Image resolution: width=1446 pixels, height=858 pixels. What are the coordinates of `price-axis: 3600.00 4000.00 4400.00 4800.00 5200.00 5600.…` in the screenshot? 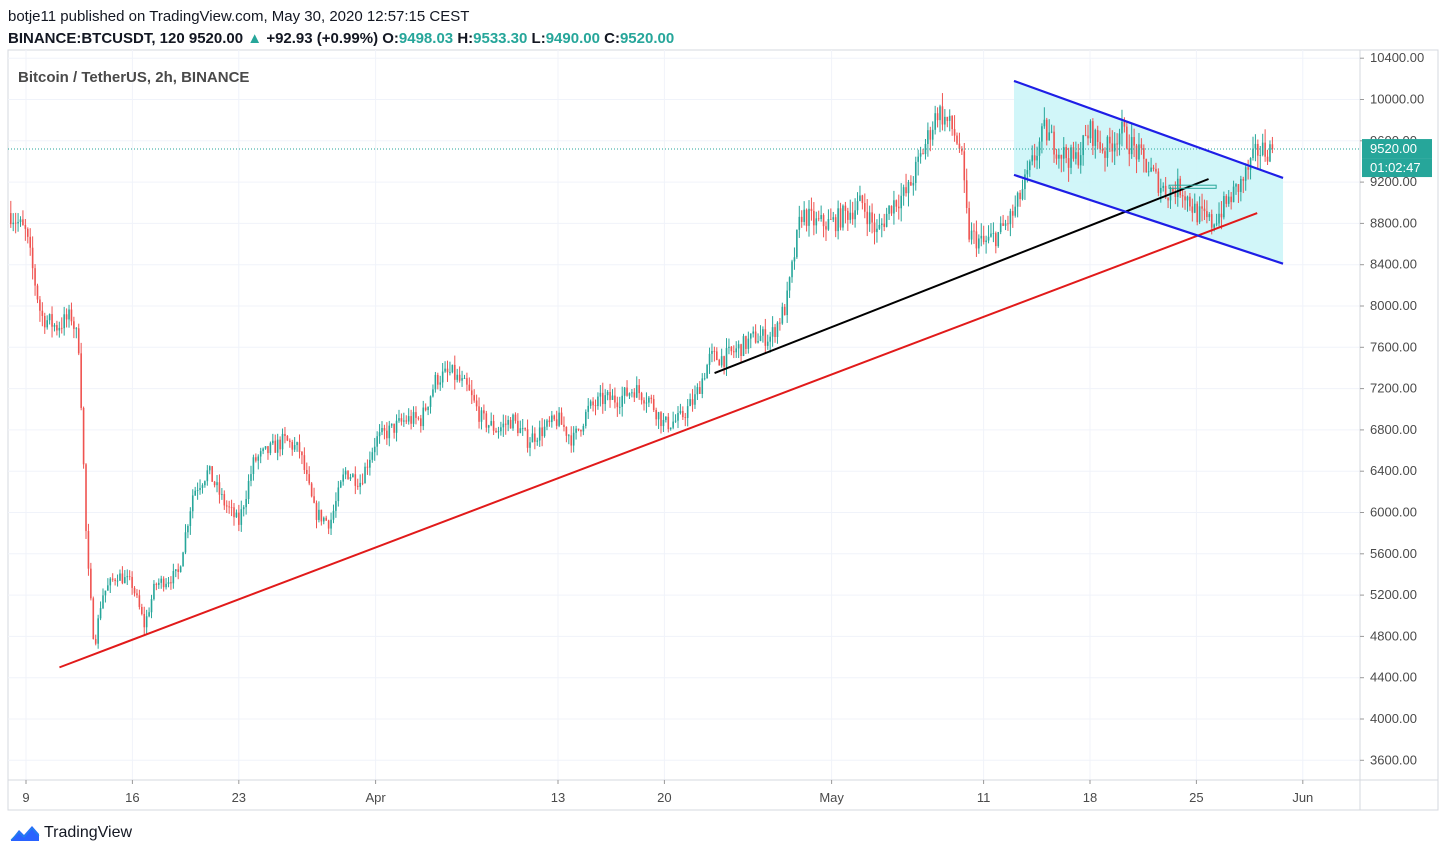 It's located at (1392, 408).